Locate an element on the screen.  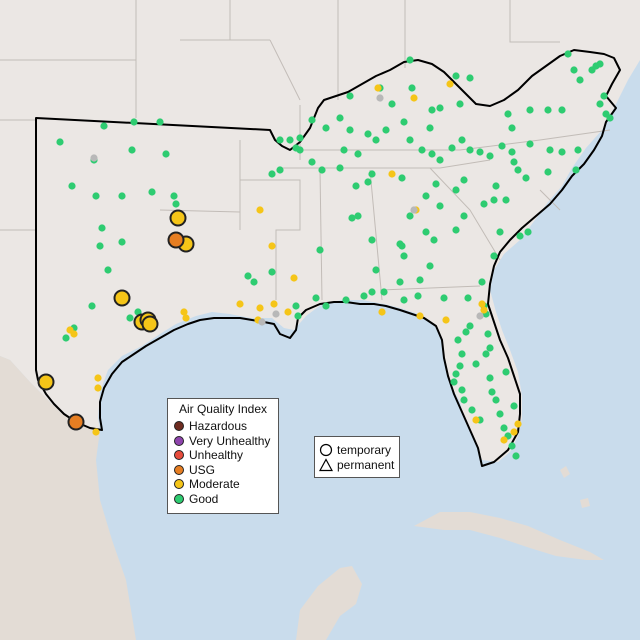
legend-label: Good is located at coordinates (204, 498).